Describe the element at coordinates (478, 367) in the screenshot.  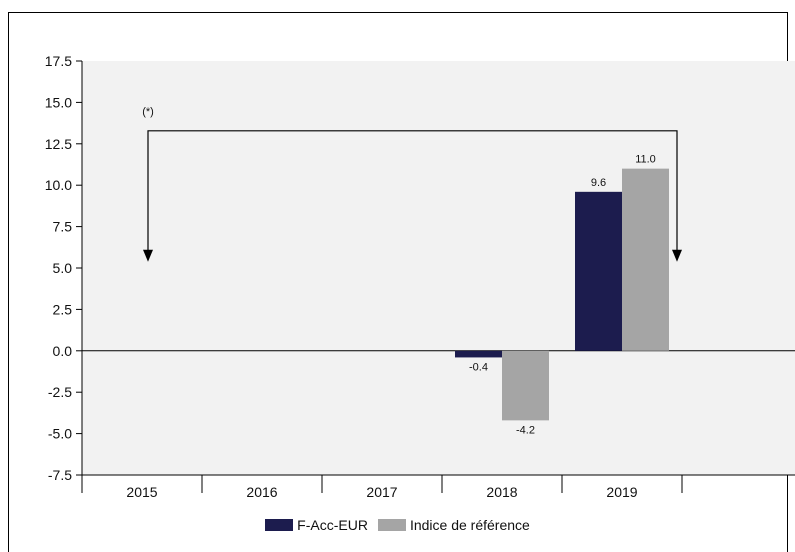
I see `bar-data-label: -0.4` at that location.